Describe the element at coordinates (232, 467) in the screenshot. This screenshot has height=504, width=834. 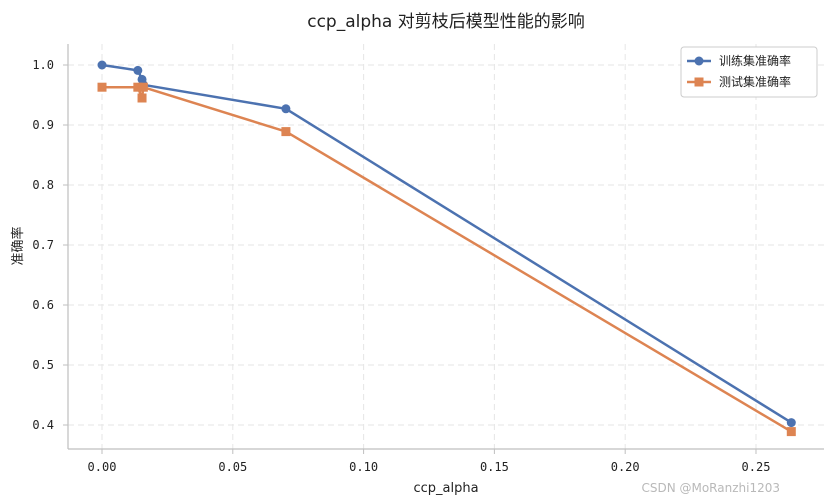
I see `x-tick-label: 0.05` at that location.